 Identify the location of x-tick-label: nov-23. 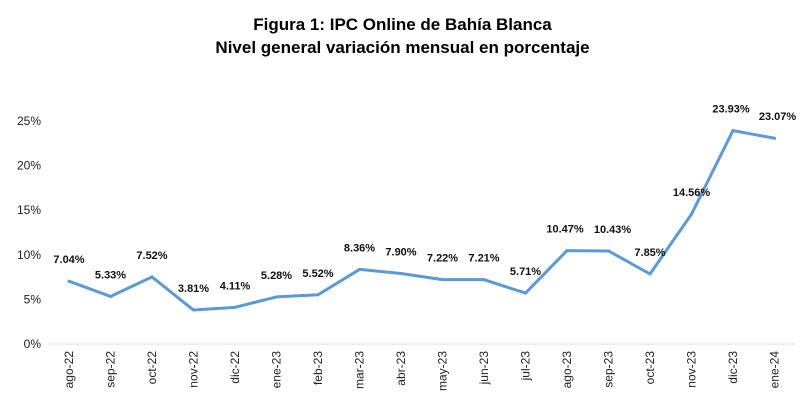
(692, 369).